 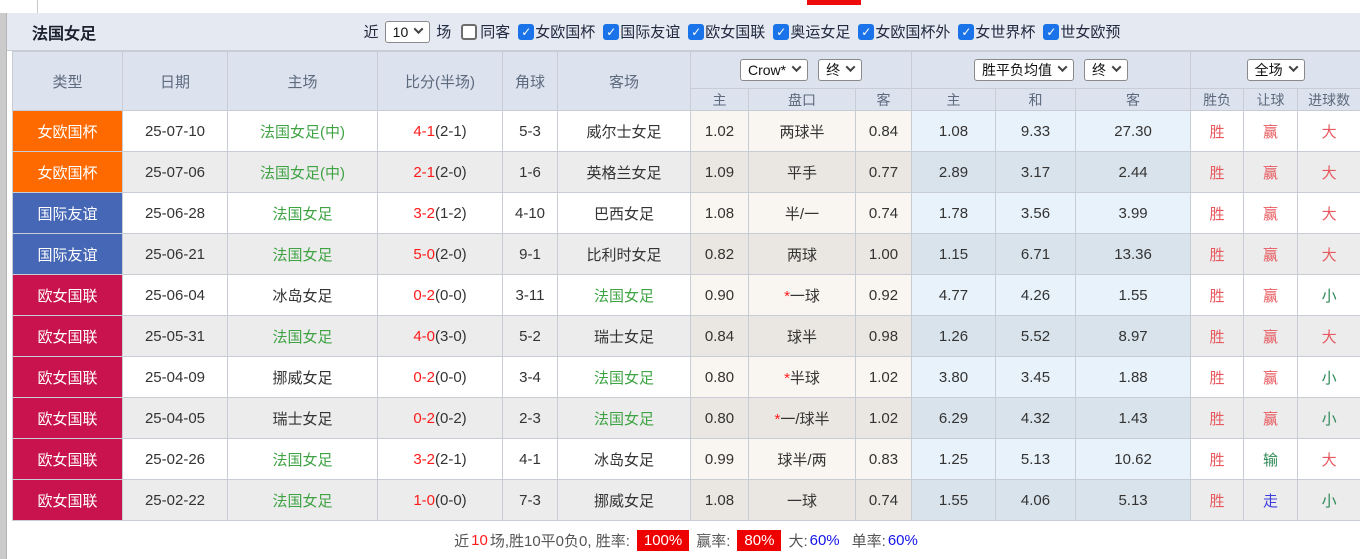 What do you see at coordinates (624, 213) in the screenshot?
I see `away-team: 巴西女足` at bounding box center [624, 213].